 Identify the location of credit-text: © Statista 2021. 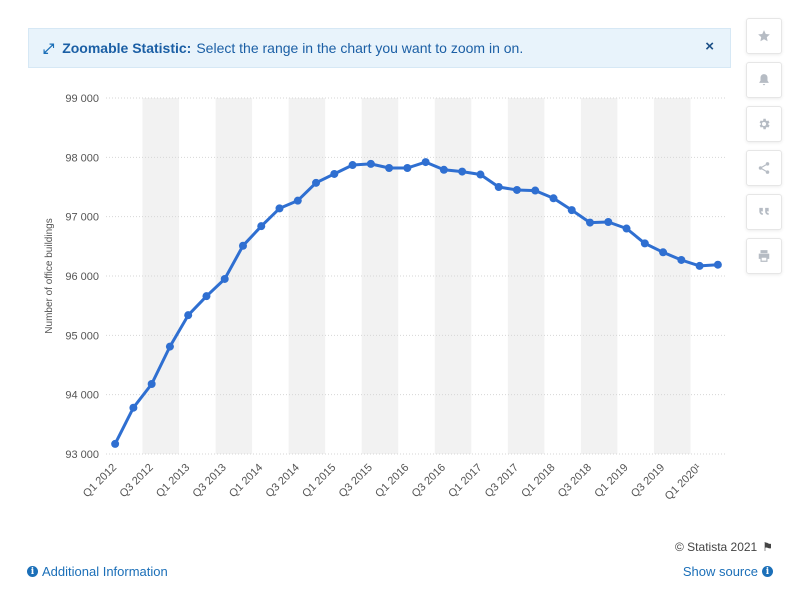
(716, 547).